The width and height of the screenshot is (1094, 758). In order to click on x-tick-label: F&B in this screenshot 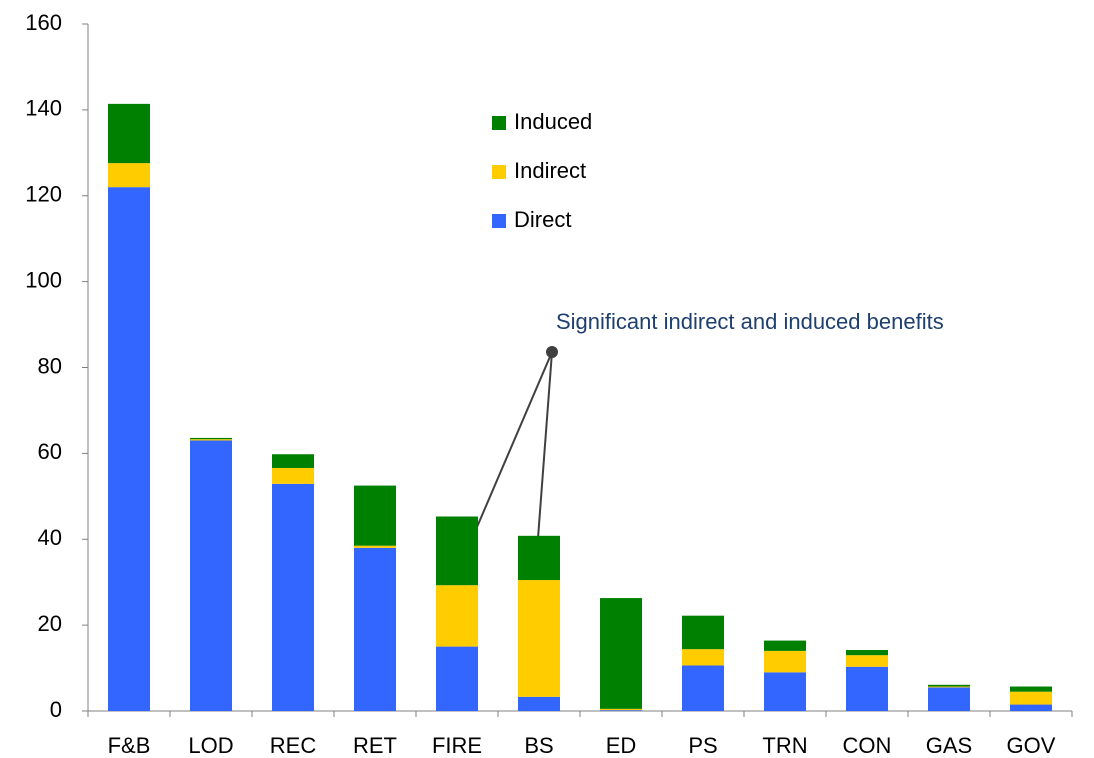, I will do `click(129, 745)`.